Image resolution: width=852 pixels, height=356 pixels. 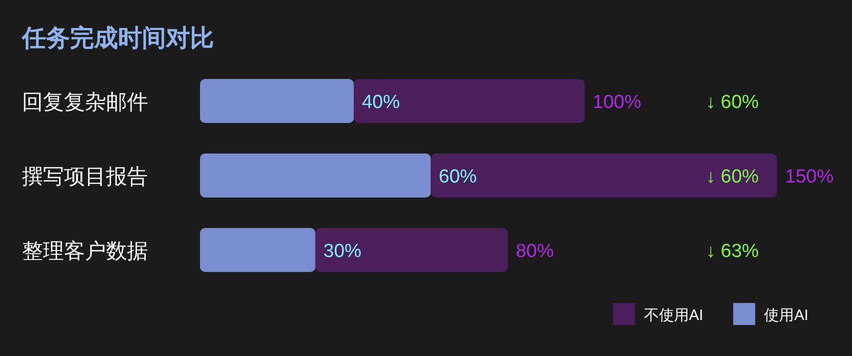 What do you see at coordinates (342, 251) in the screenshot?
I see `data-label: 30%` at bounding box center [342, 251].